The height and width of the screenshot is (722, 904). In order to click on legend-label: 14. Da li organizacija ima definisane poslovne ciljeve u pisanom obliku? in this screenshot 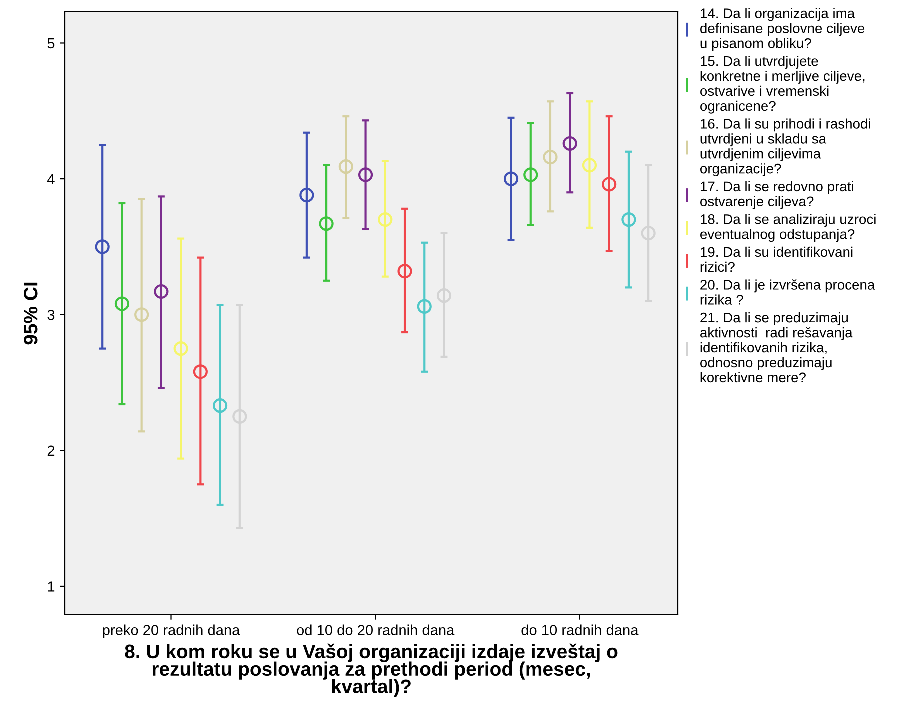, I will do `click(782, 30)`.